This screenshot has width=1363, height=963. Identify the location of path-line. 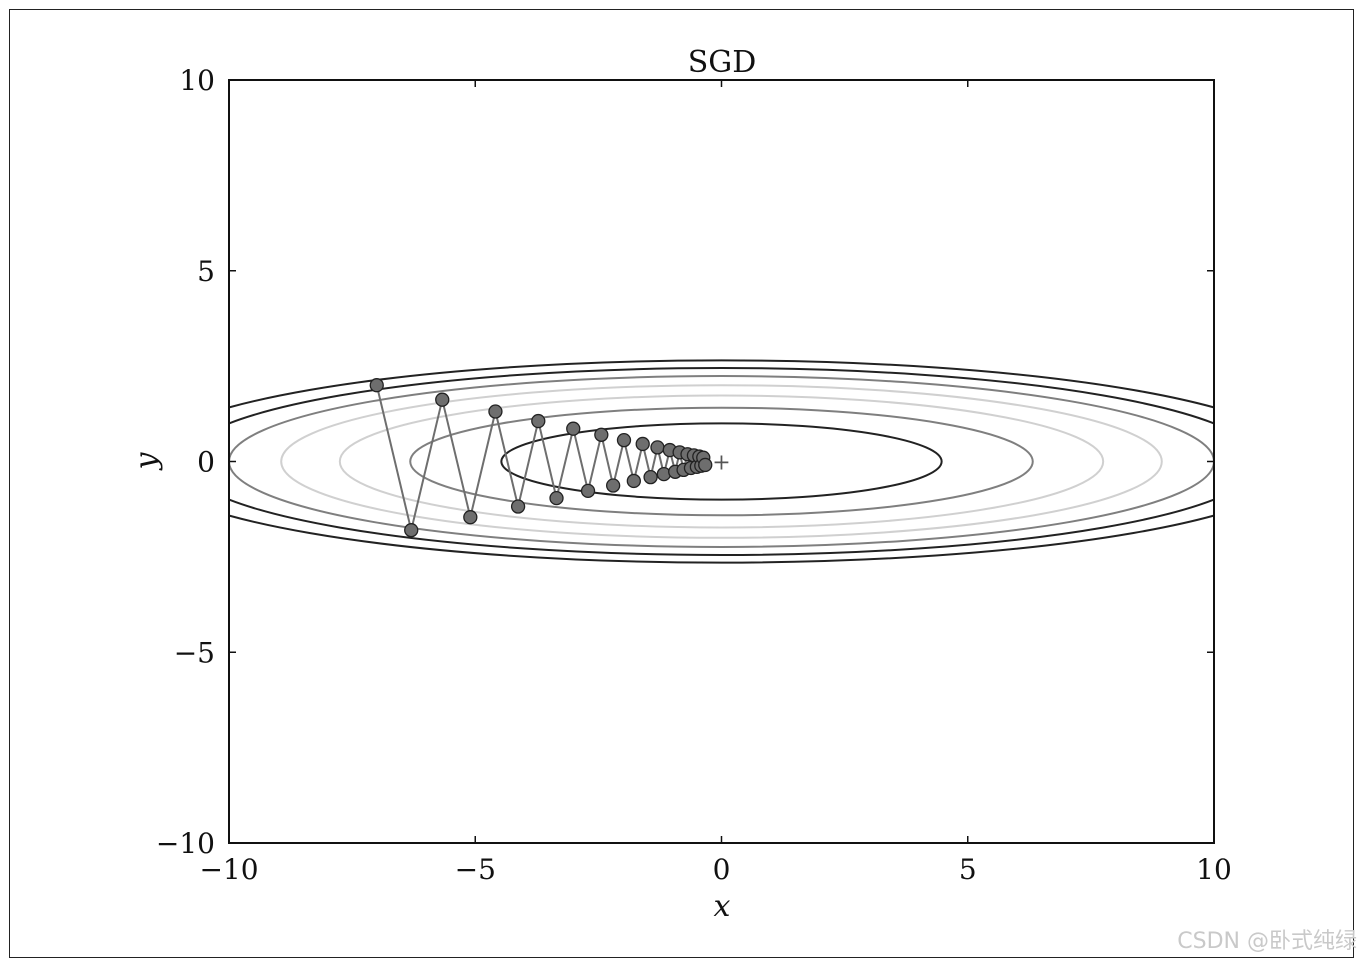
(541, 457).